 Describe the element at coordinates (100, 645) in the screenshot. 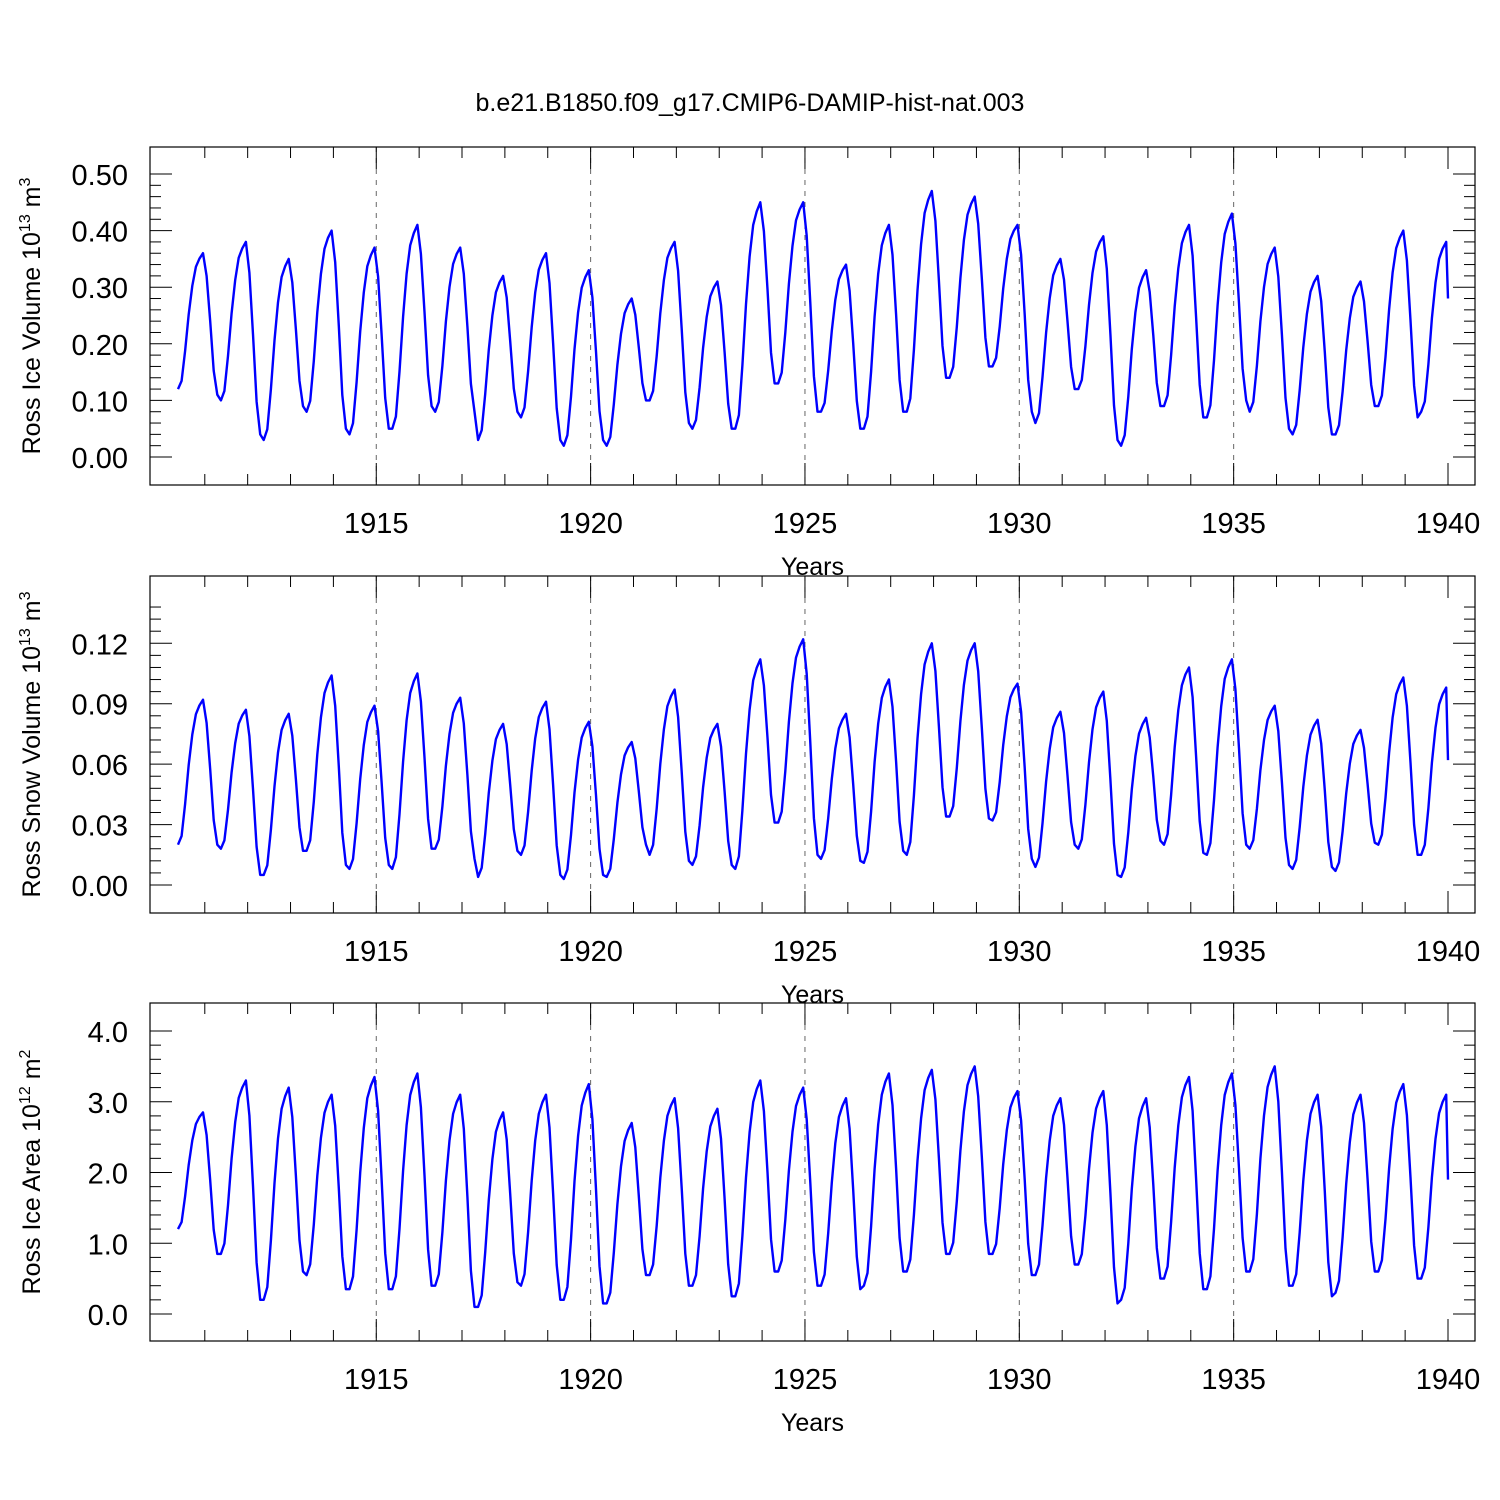

I see `y-tick-label: 0.12` at that location.